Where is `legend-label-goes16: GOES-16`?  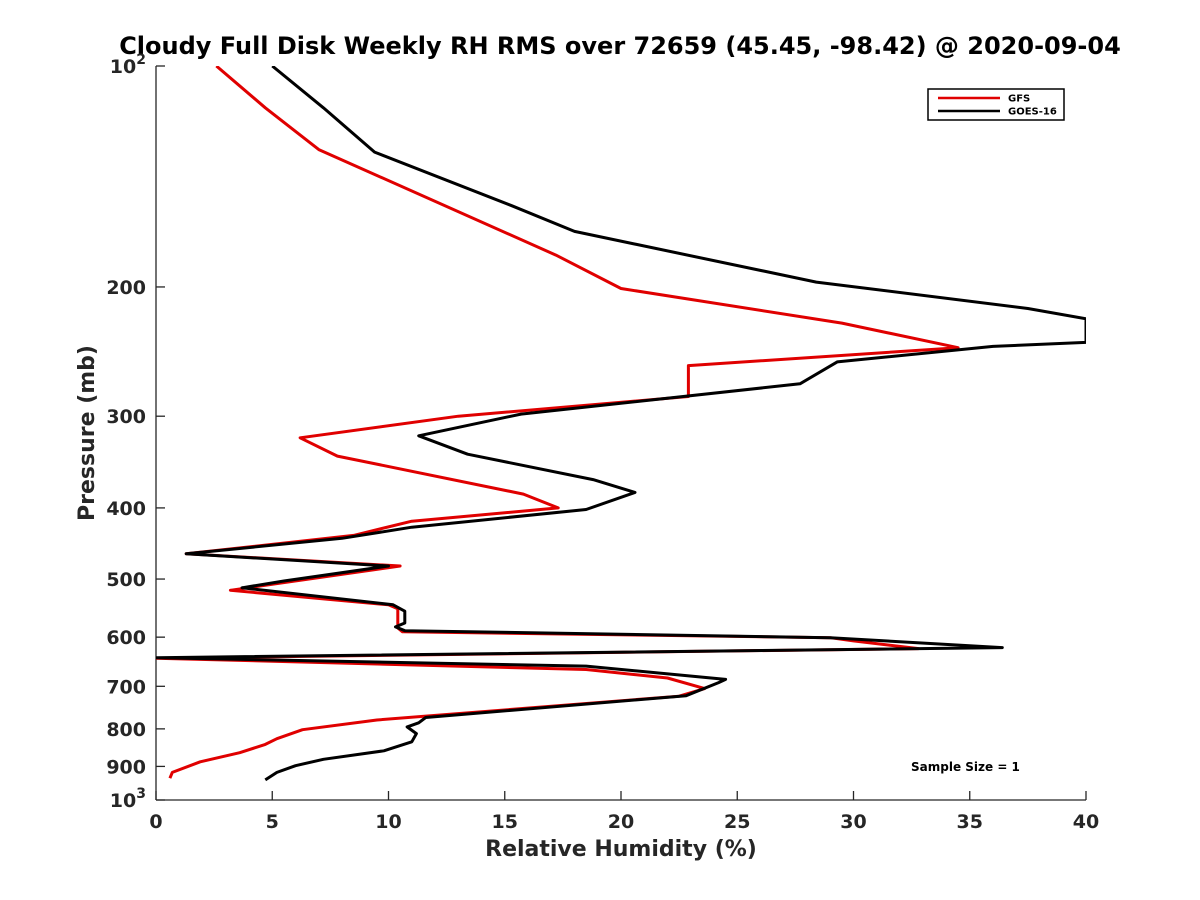
legend-label-goes16: GOES-16 is located at coordinates (1032, 112).